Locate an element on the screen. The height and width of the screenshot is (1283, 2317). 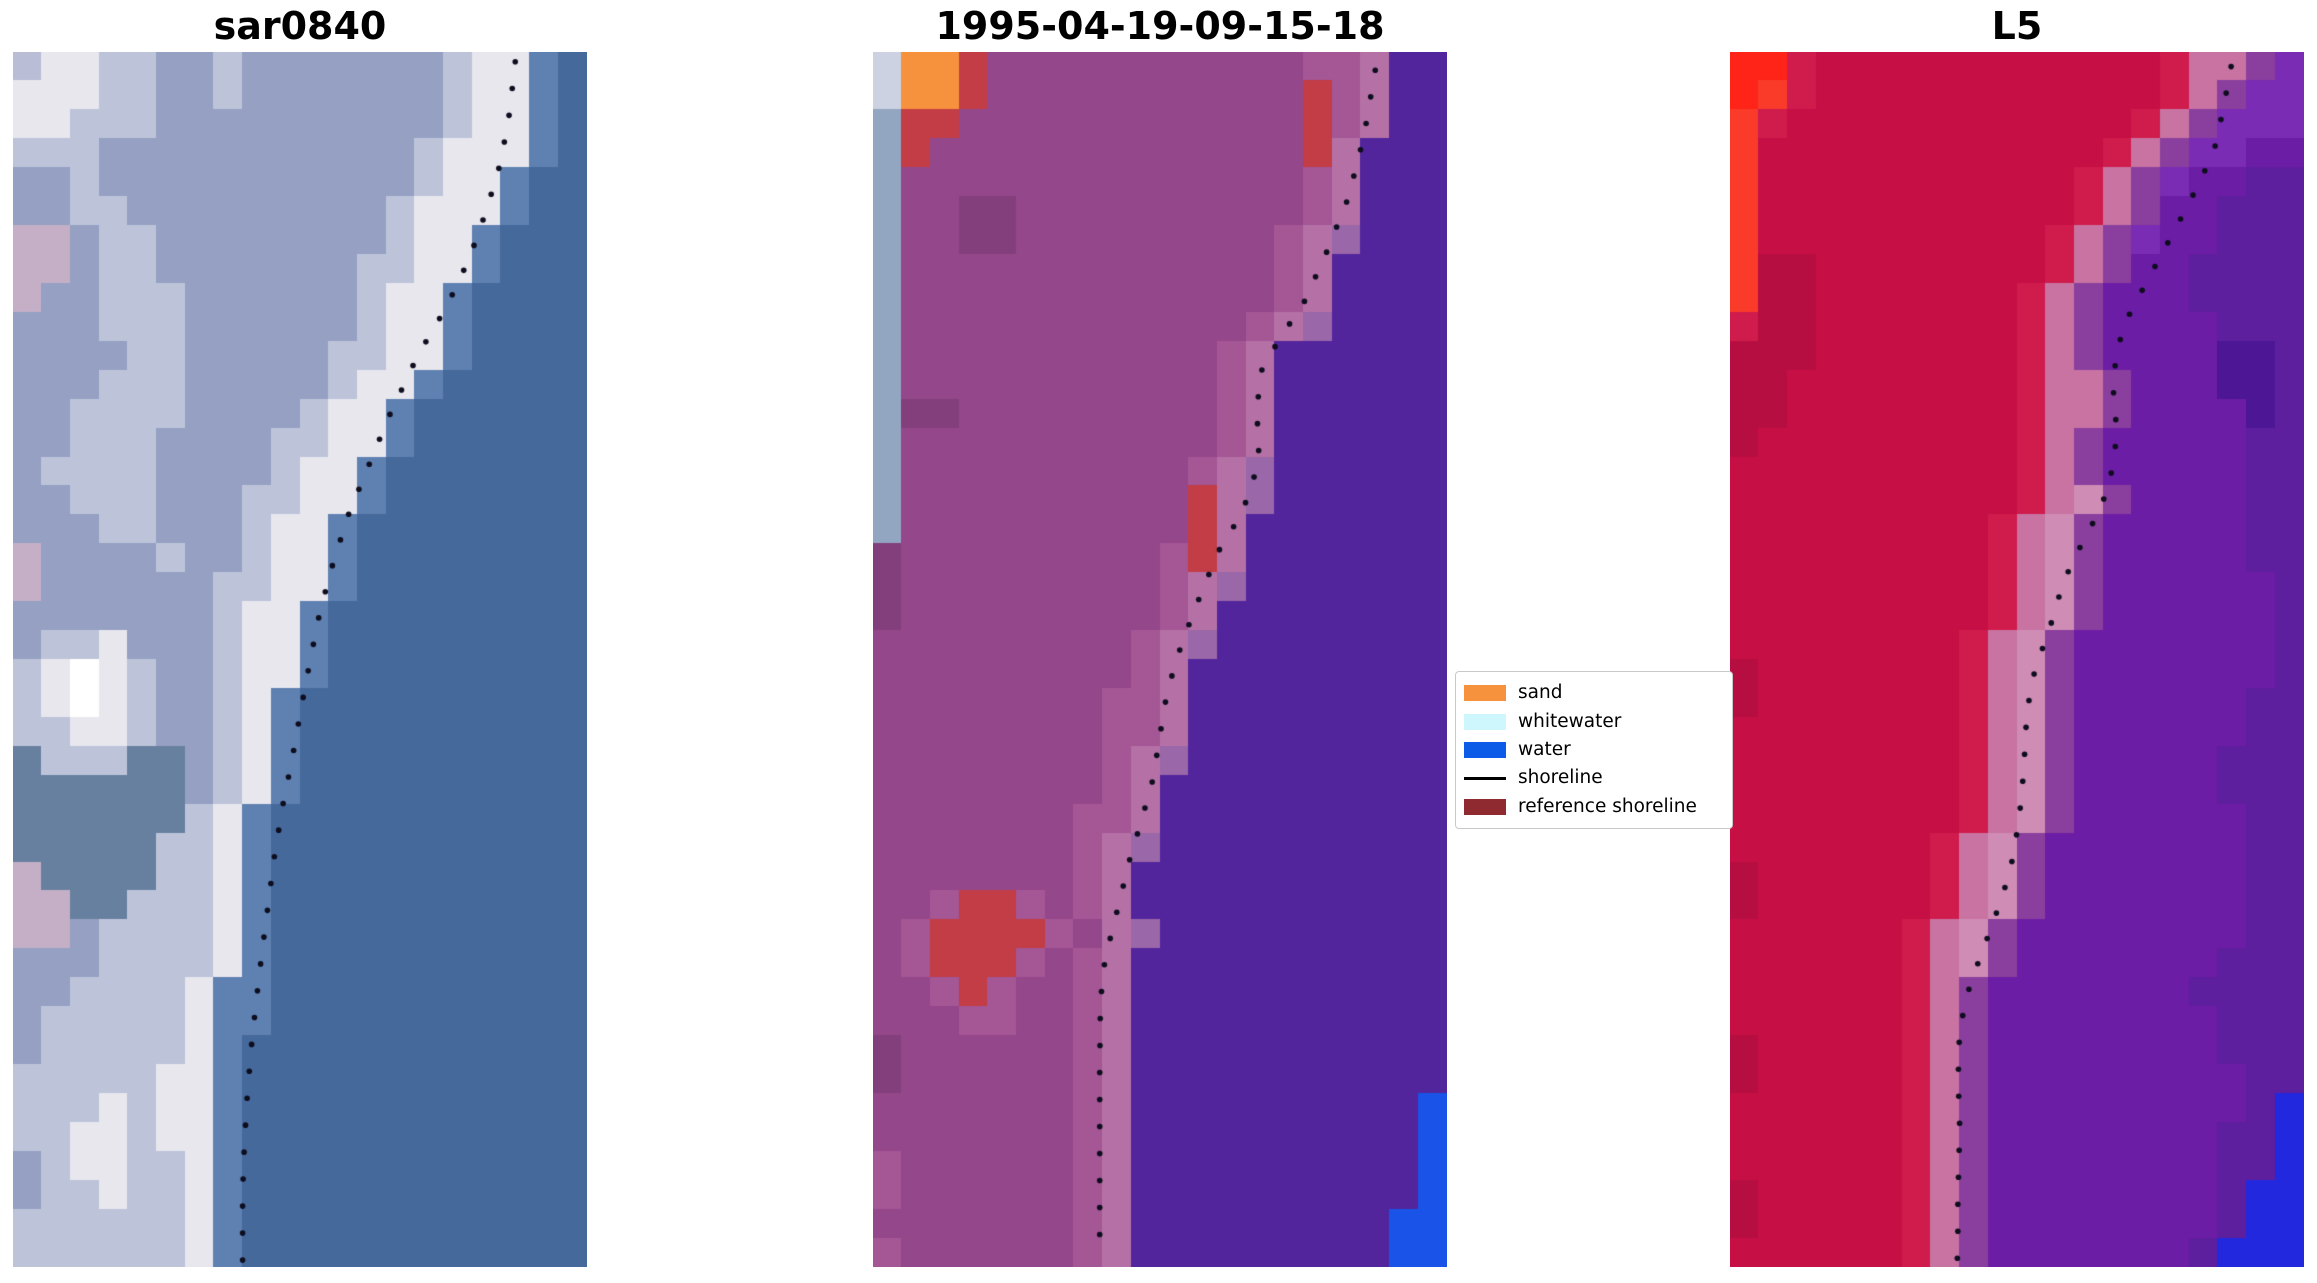
panel-title-date: 1995-04-19-09-15-18 is located at coordinates (1160, 26).